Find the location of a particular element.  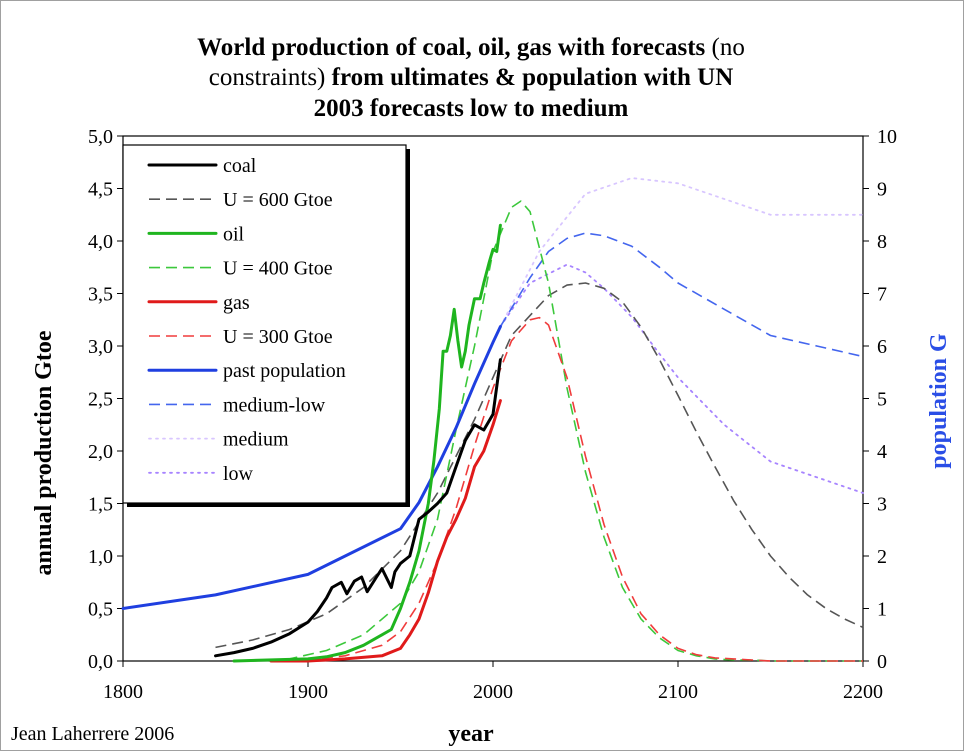

y2-tick-label: 5 is located at coordinates (882, 400).